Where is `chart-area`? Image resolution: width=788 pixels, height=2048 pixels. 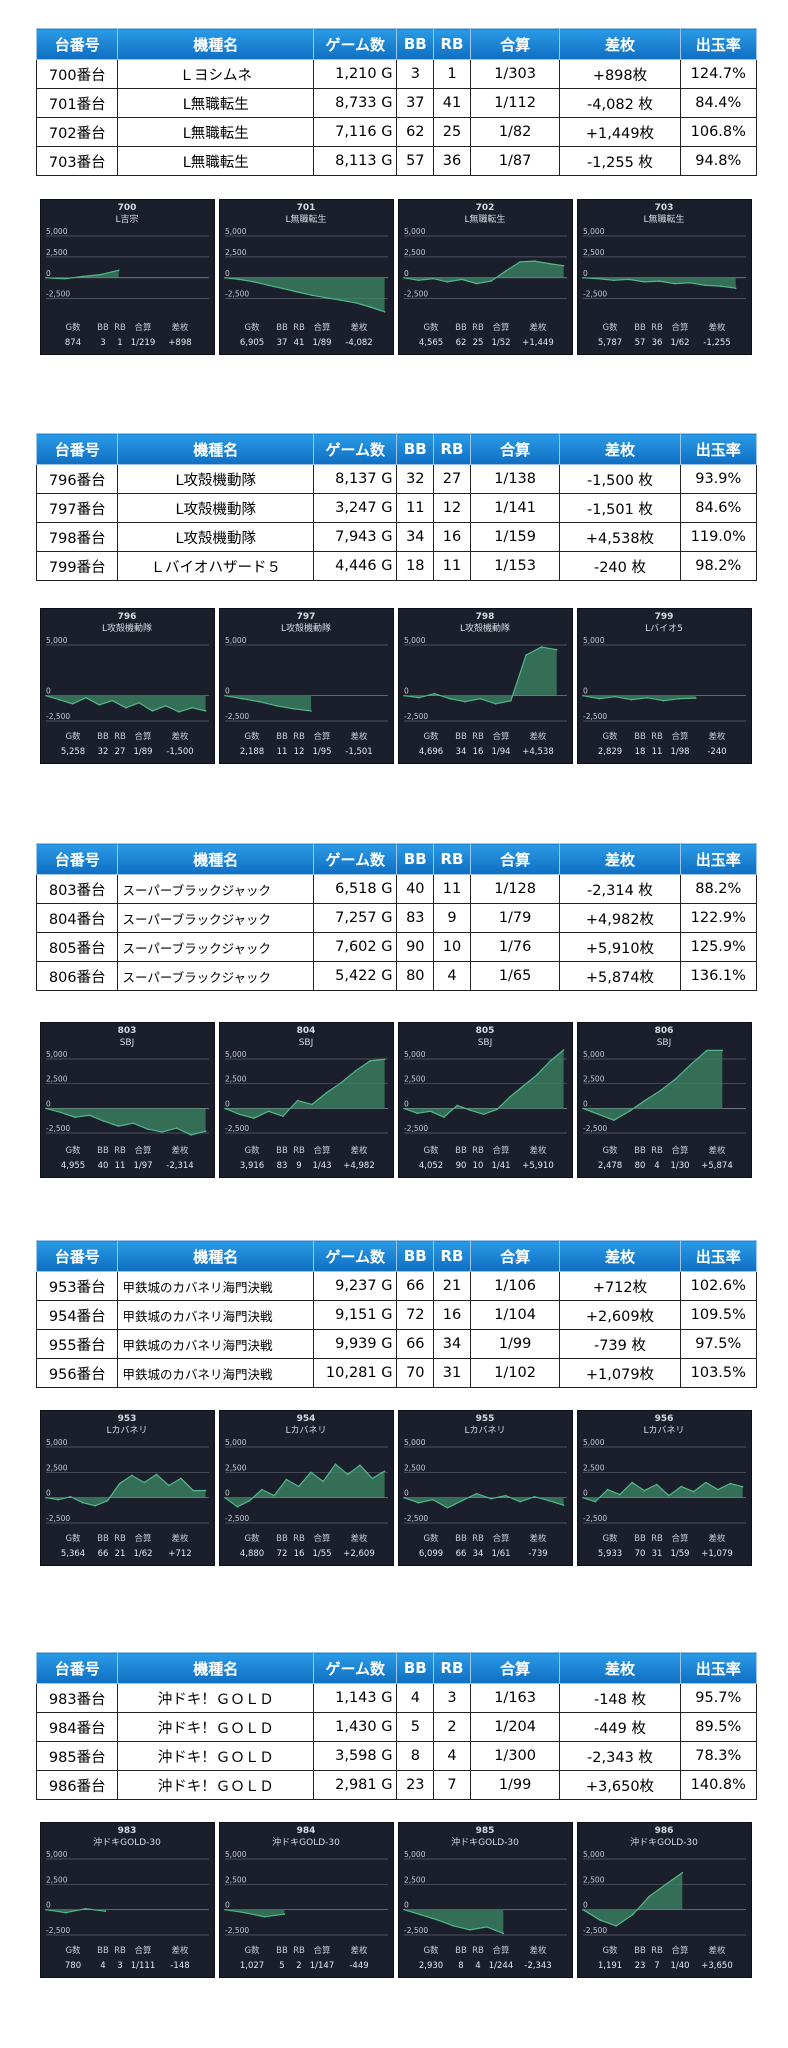
chart-area is located at coordinates (484, 1500).